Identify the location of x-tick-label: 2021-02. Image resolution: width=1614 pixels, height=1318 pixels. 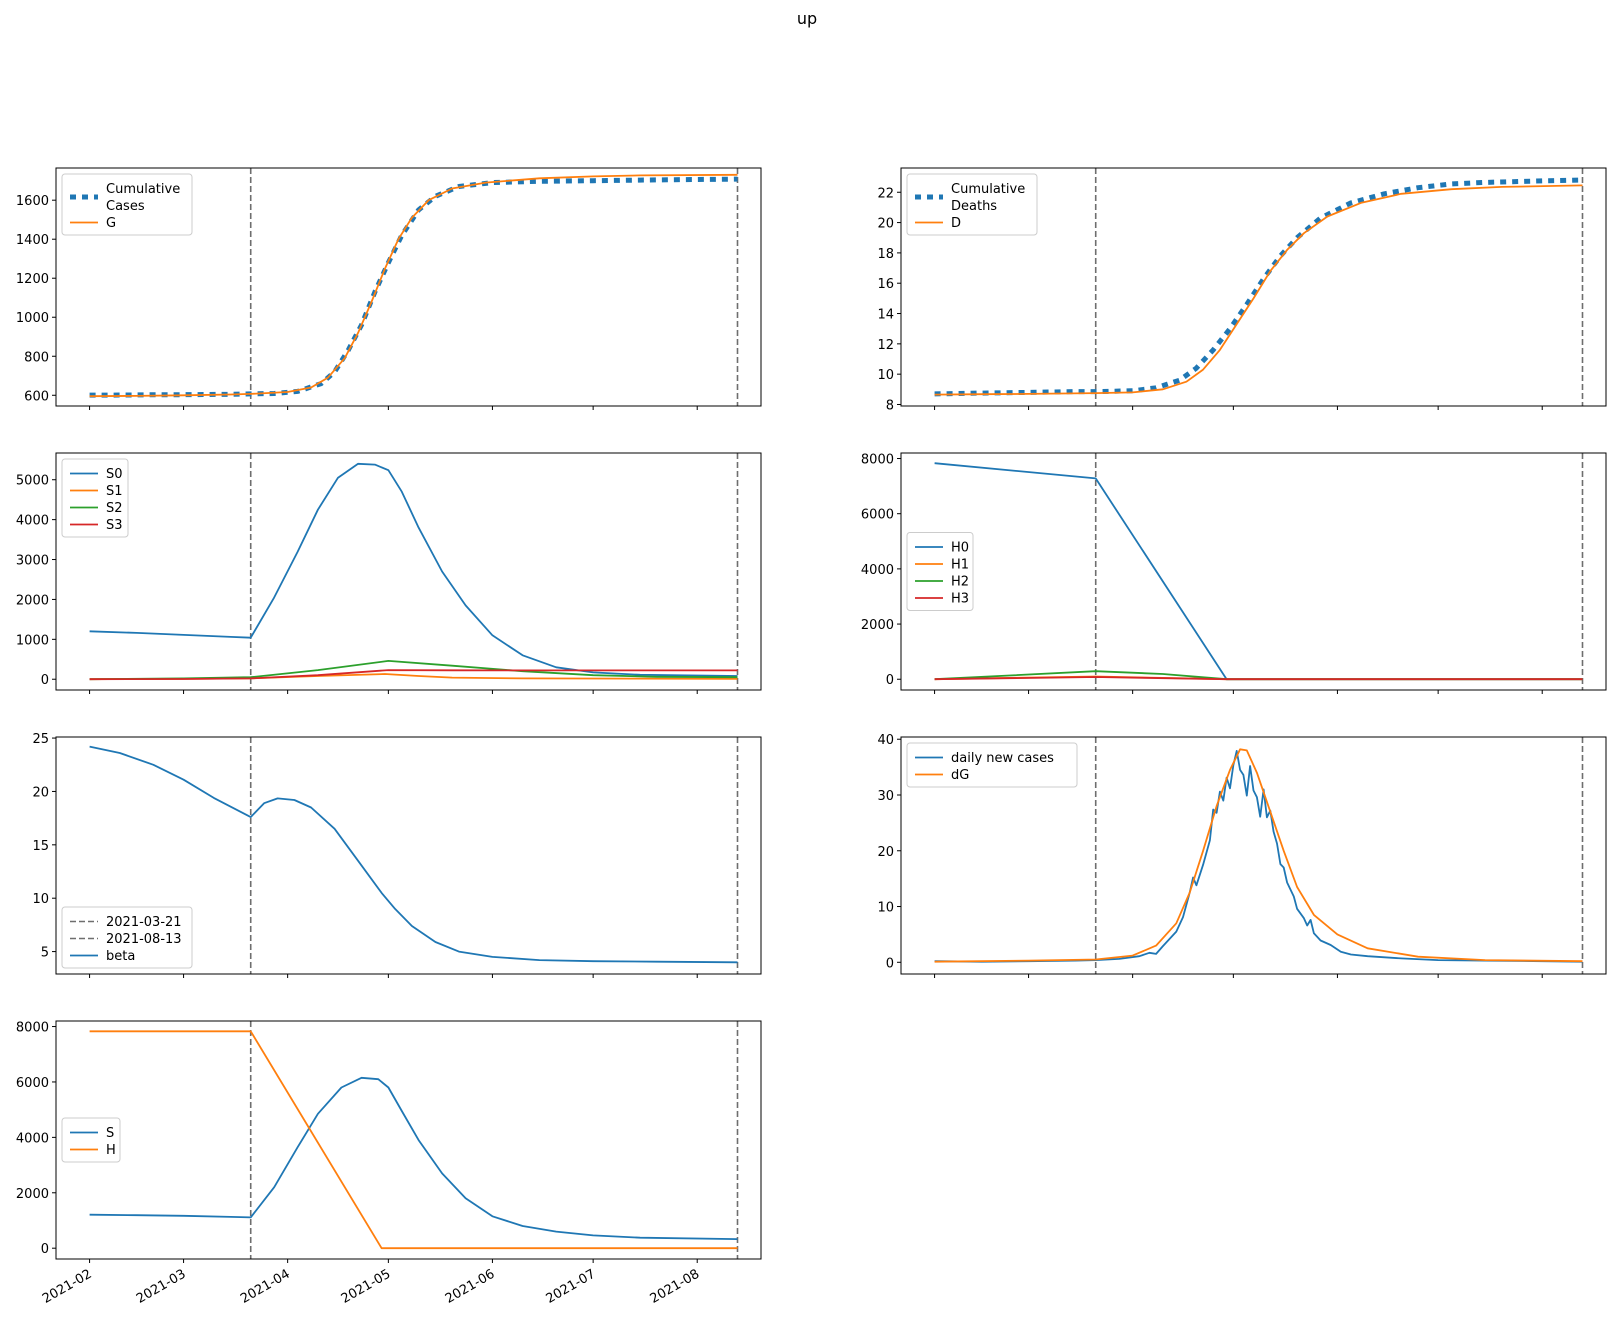
(67, 1287).